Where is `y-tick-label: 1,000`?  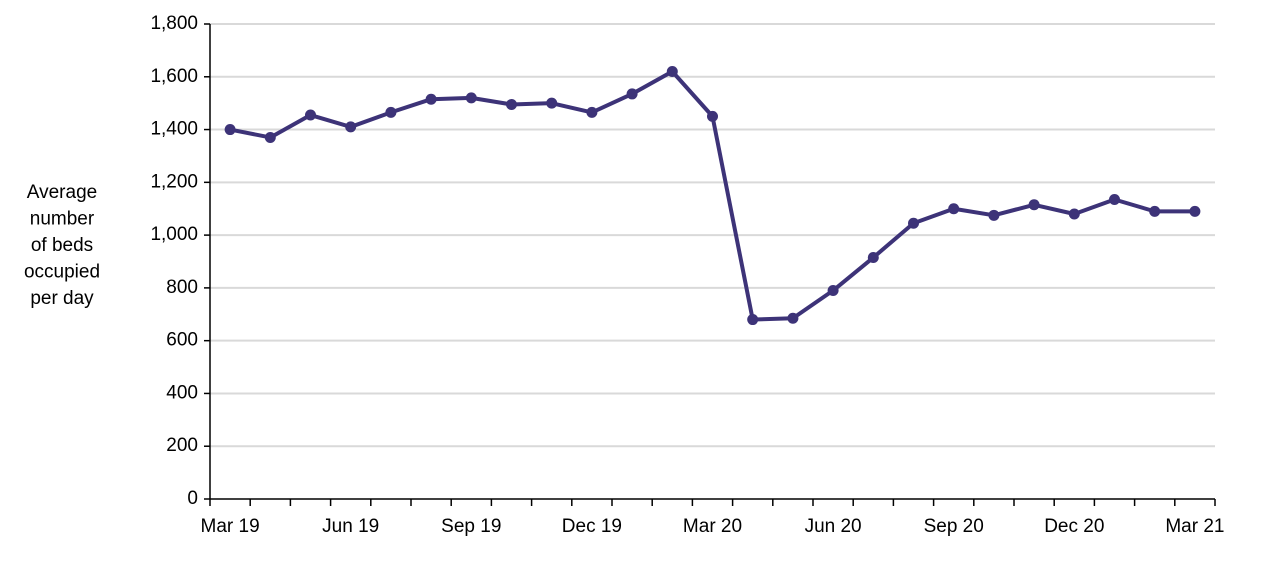
y-tick-label: 1,000 is located at coordinates (174, 234).